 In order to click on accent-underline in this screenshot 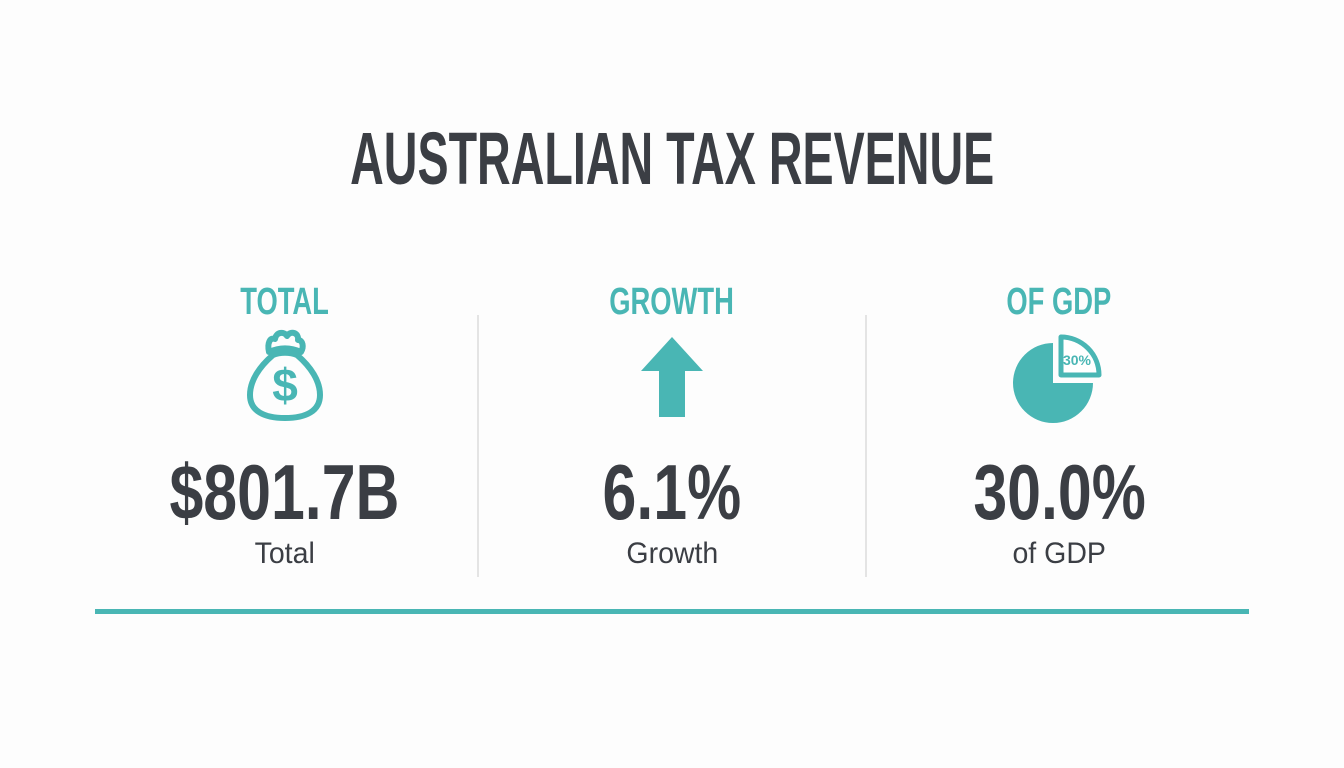, I will do `click(672, 611)`.